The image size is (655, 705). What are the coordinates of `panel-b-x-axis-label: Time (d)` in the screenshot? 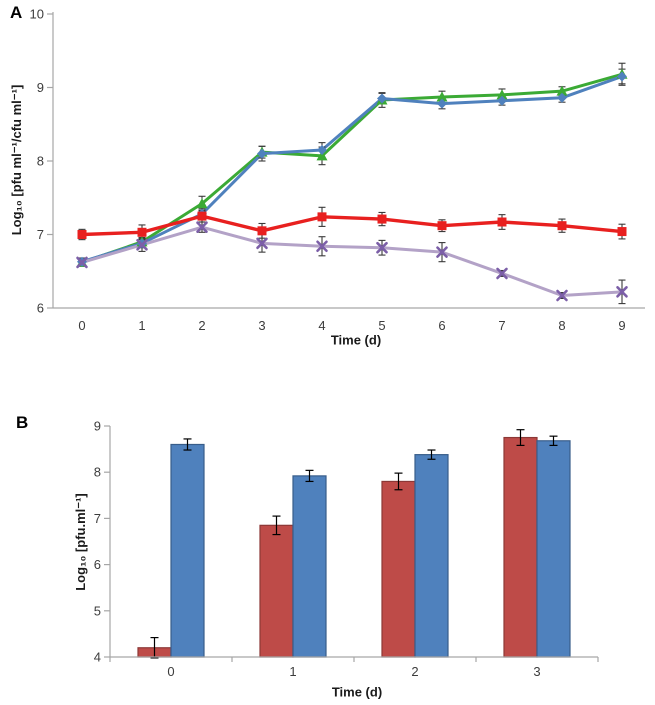 It's located at (357, 692).